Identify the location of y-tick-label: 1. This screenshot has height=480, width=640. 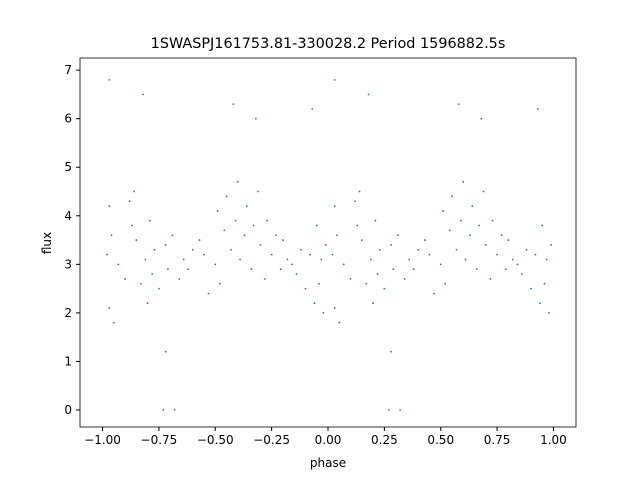
(68, 361).